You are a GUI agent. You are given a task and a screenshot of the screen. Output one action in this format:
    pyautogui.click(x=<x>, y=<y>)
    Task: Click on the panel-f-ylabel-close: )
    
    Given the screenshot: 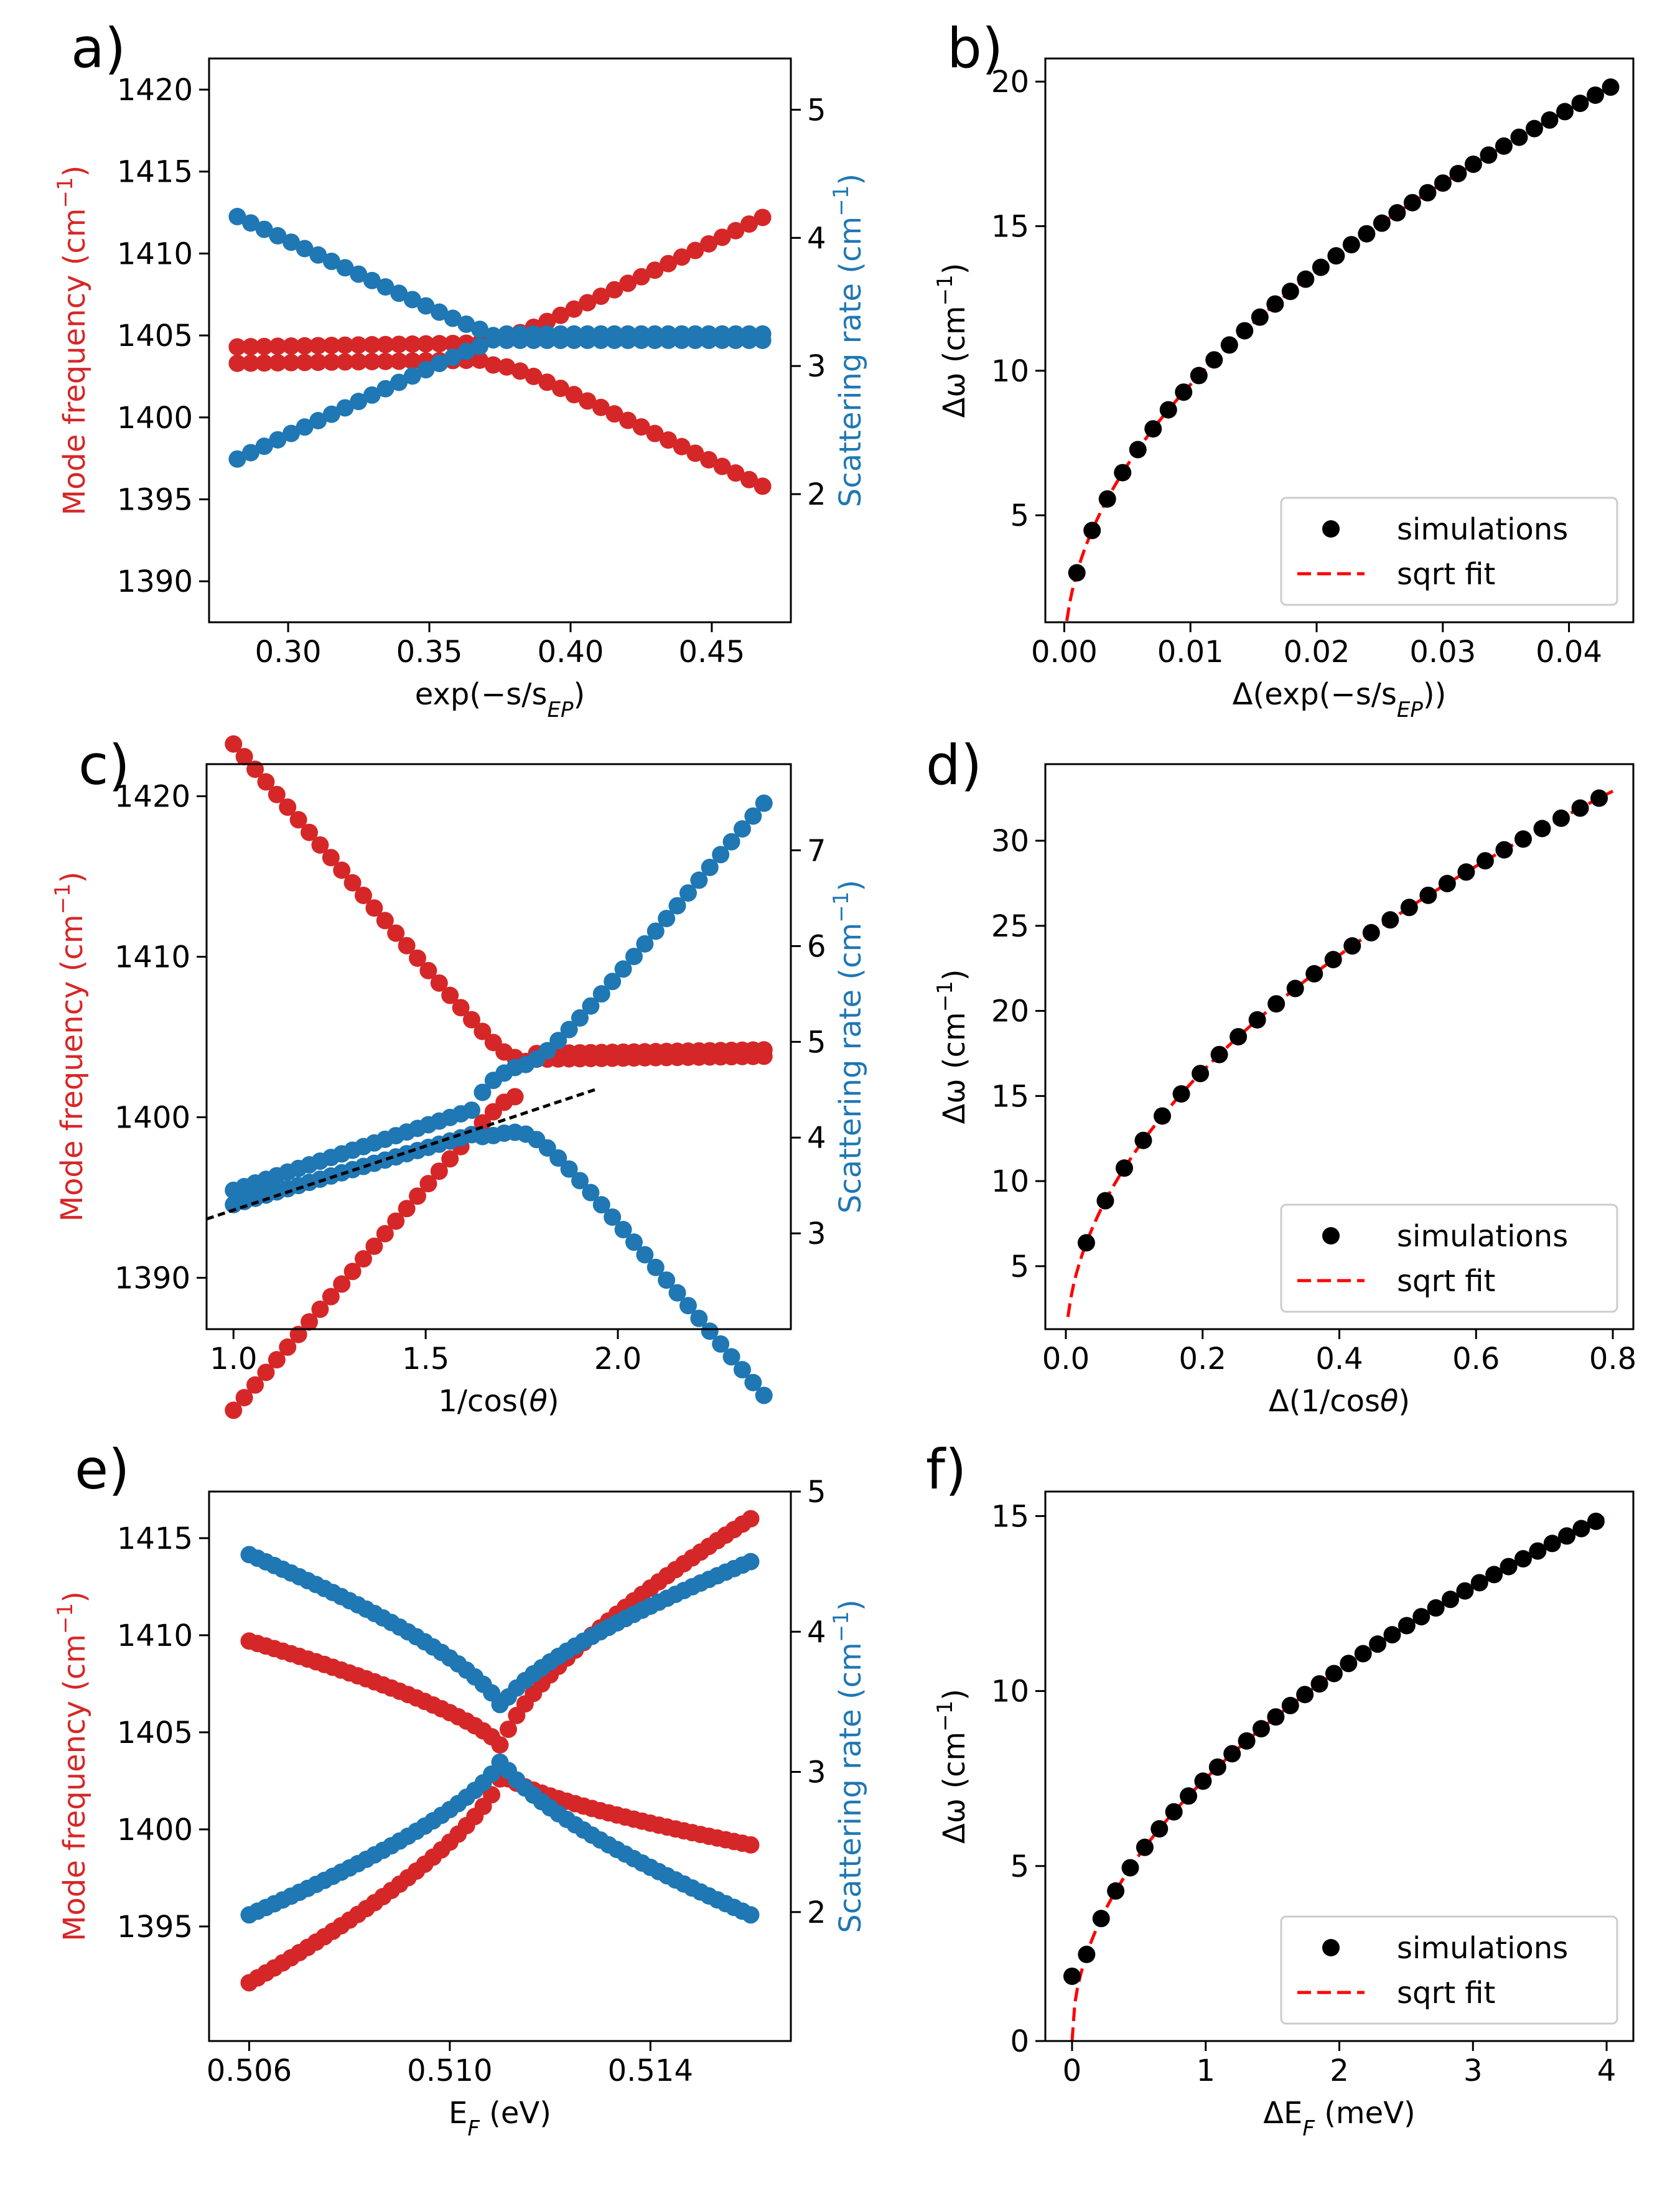 What is the action you would take?
    pyautogui.click(x=954, y=1695)
    